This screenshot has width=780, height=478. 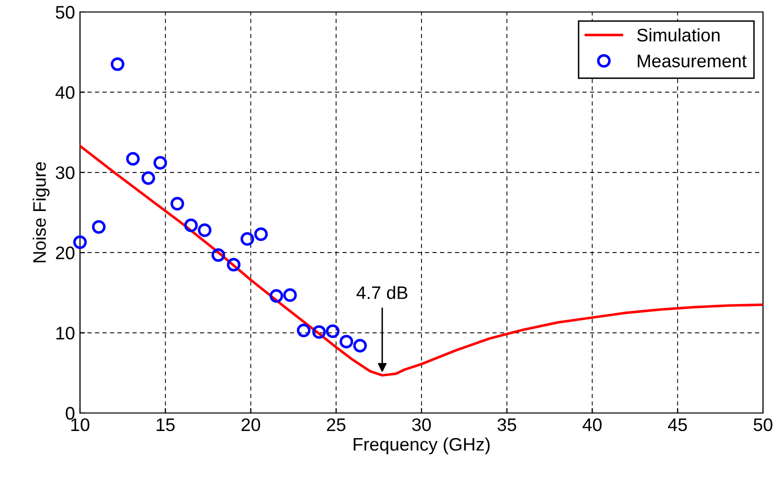 I want to click on y-axis-title: Noise Figure, so click(x=41, y=212).